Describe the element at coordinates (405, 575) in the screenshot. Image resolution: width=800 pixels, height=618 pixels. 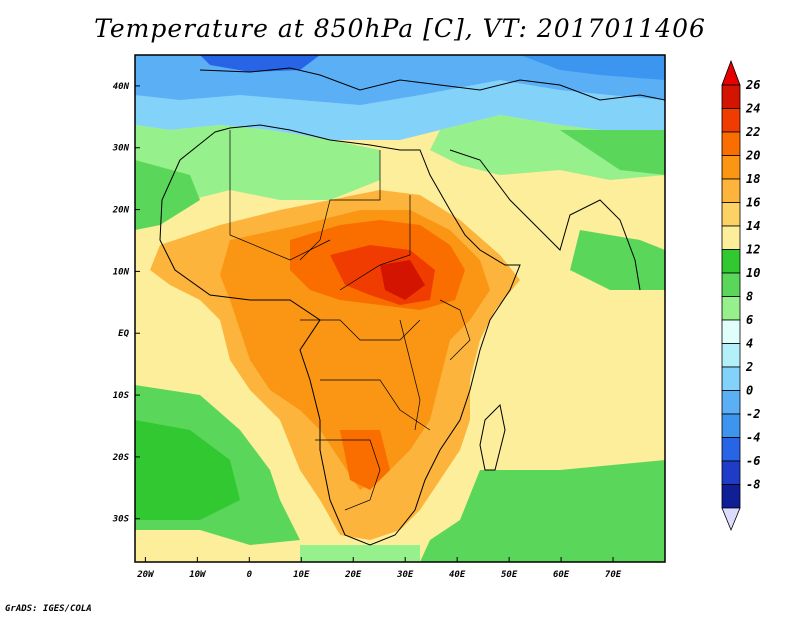
I see `lon-tick-label-5: 30E` at that location.